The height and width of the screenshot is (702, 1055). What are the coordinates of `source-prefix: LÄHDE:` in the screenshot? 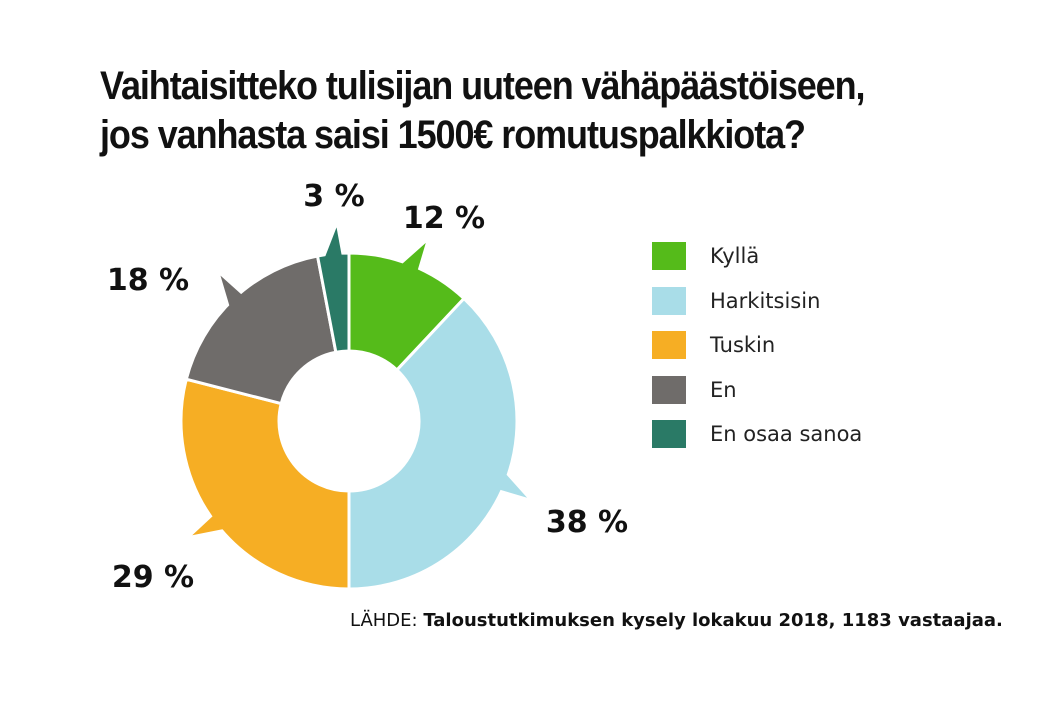 It's located at (387, 620).